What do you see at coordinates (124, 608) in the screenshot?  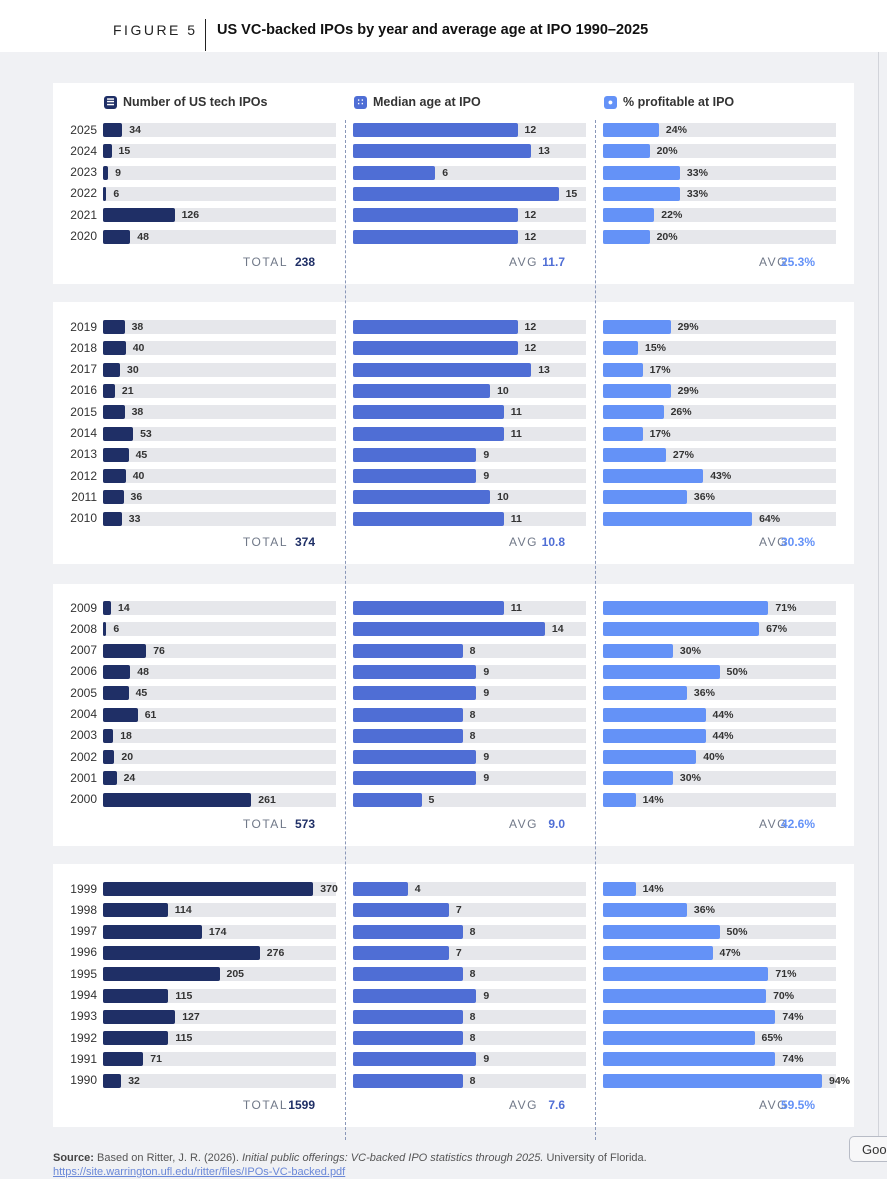 I see `bar-value-label: 14` at bounding box center [124, 608].